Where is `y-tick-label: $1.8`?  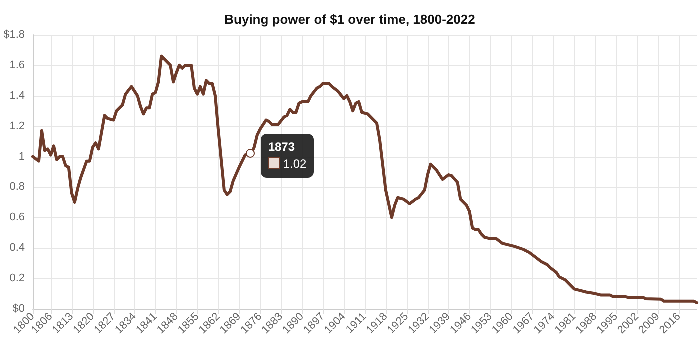
y-tick-label: $1.8 is located at coordinates (14, 35).